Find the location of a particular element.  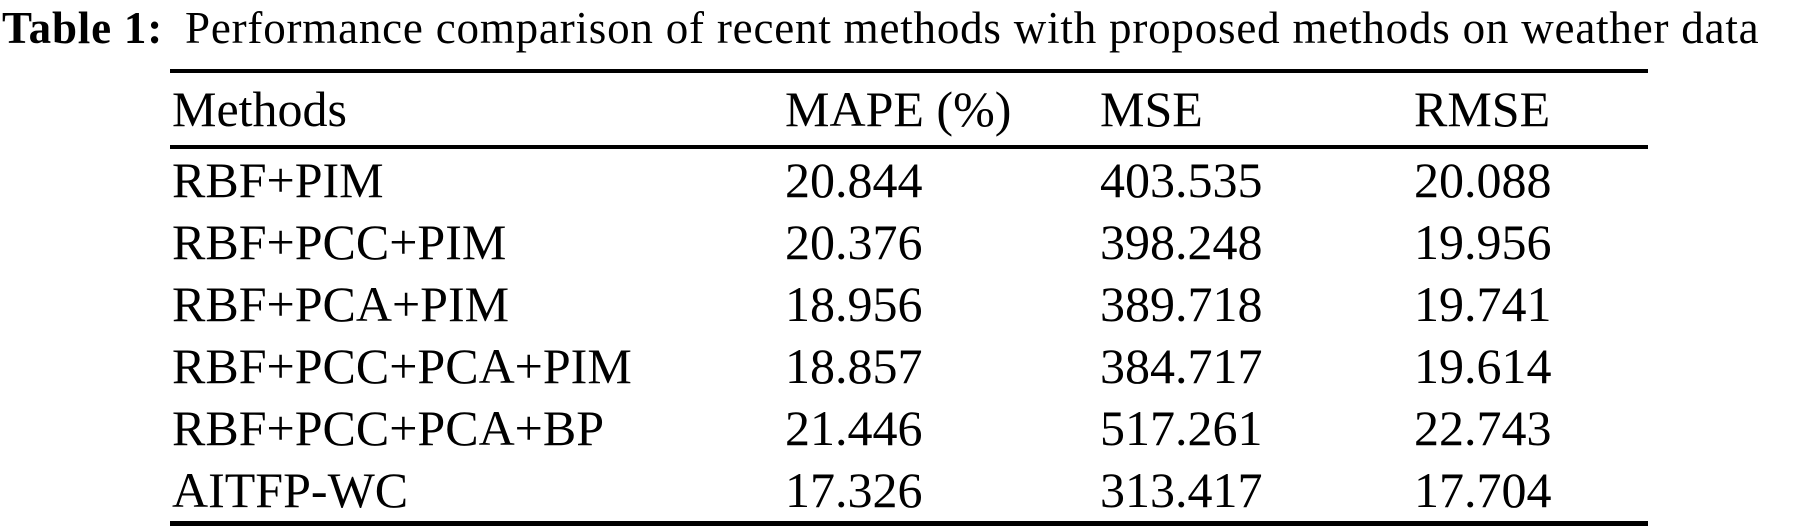

mape-cell: 17.326 is located at coordinates (854, 490).